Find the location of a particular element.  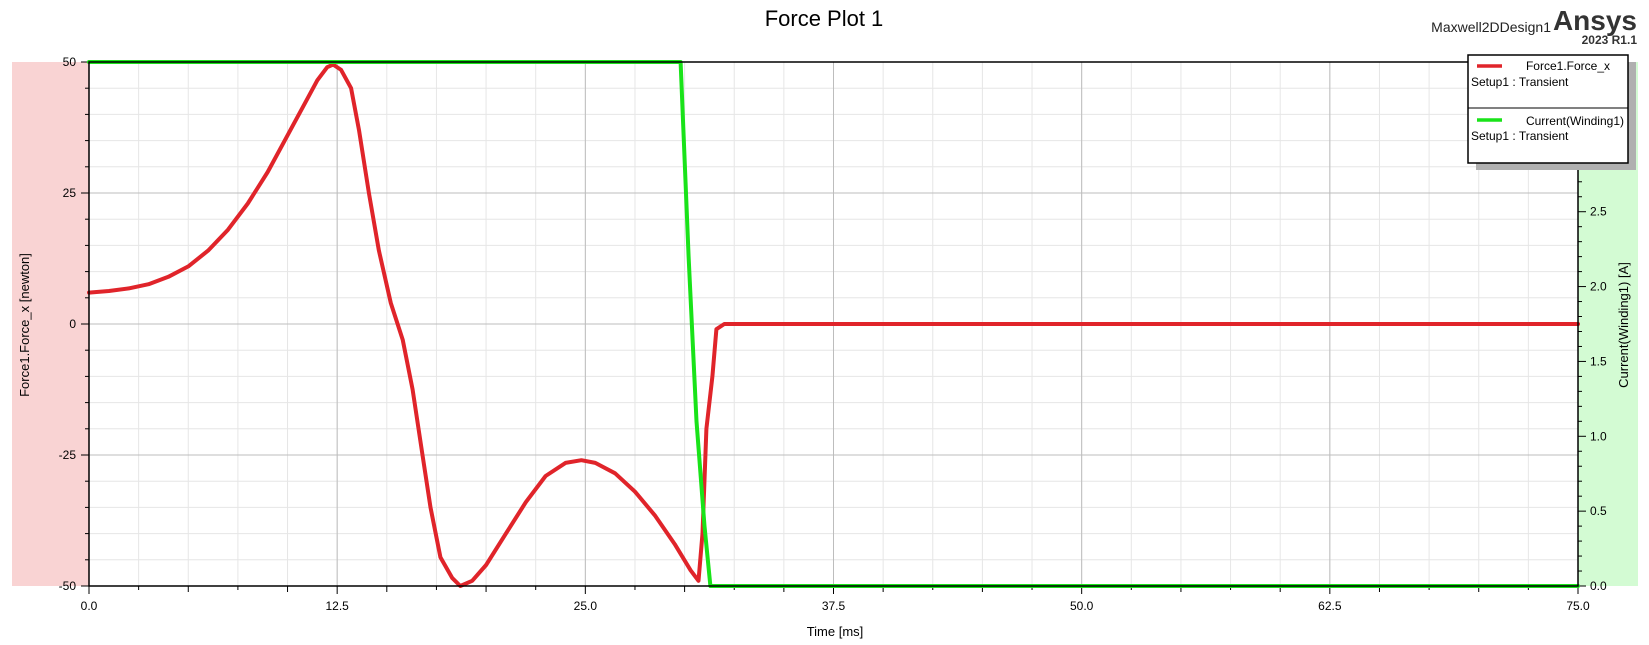

x-tick-label: 50.0 is located at coordinates (1082, 606).